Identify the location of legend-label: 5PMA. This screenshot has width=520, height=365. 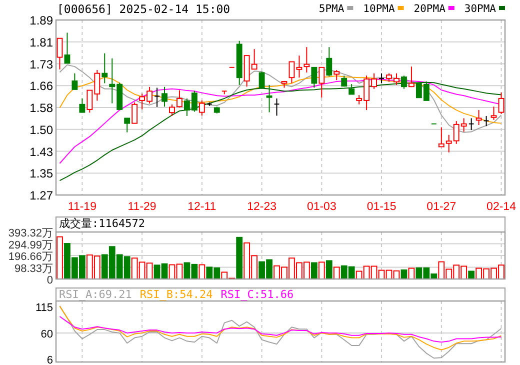
(331, 9).